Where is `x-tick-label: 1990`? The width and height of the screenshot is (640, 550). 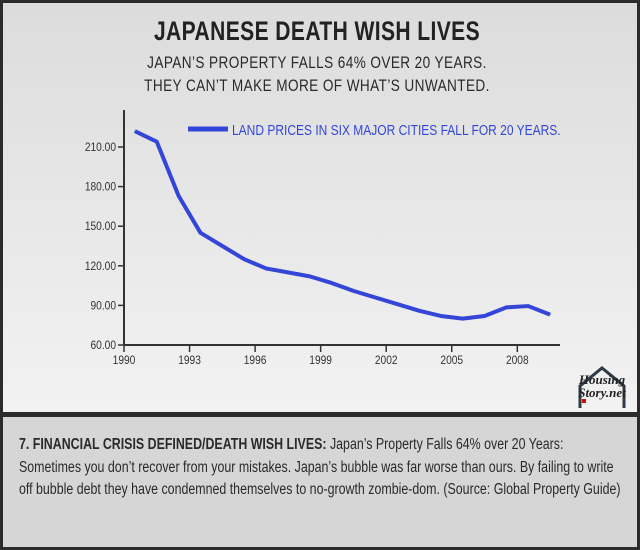 x-tick-label: 1990 is located at coordinates (124, 360).